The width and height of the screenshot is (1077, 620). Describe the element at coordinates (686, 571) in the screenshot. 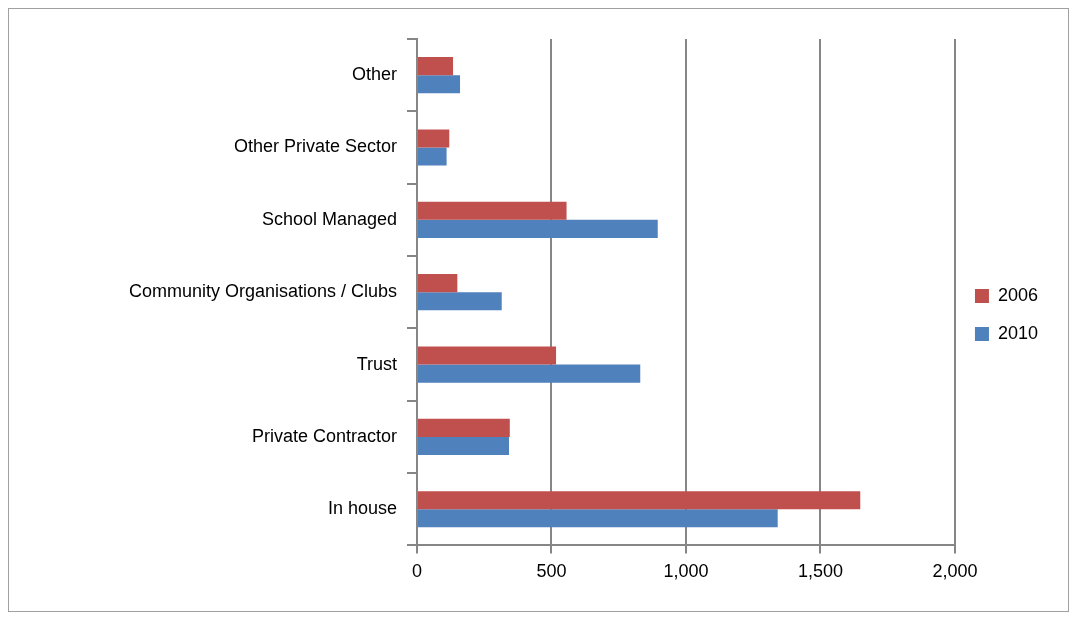

I see `x-tick-label: 1,000` at that location.